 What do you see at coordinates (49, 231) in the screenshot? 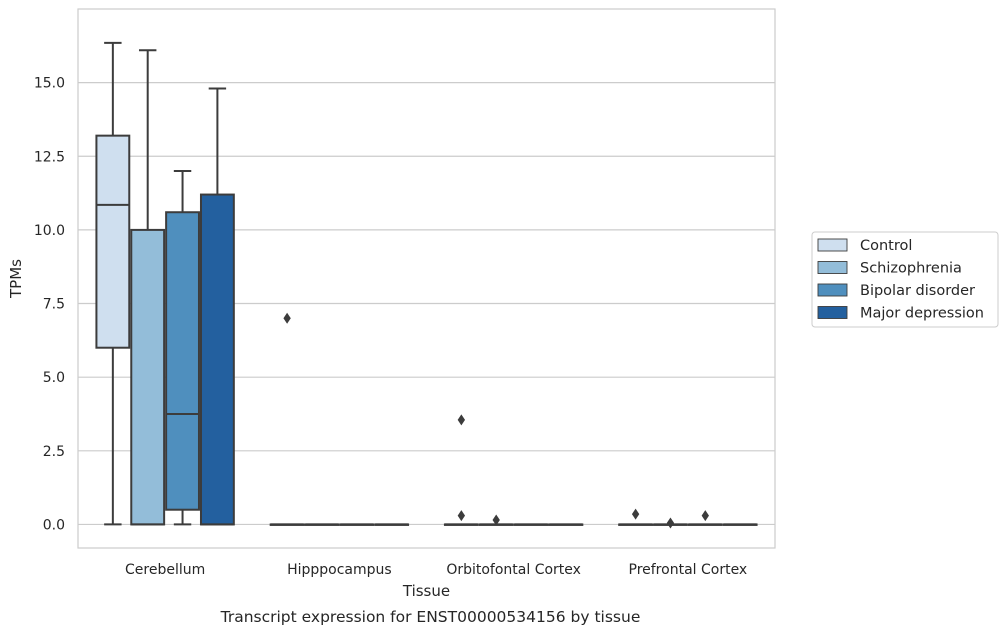
I see `y-tick-label: 10.0` at bounding box center [49, 231].